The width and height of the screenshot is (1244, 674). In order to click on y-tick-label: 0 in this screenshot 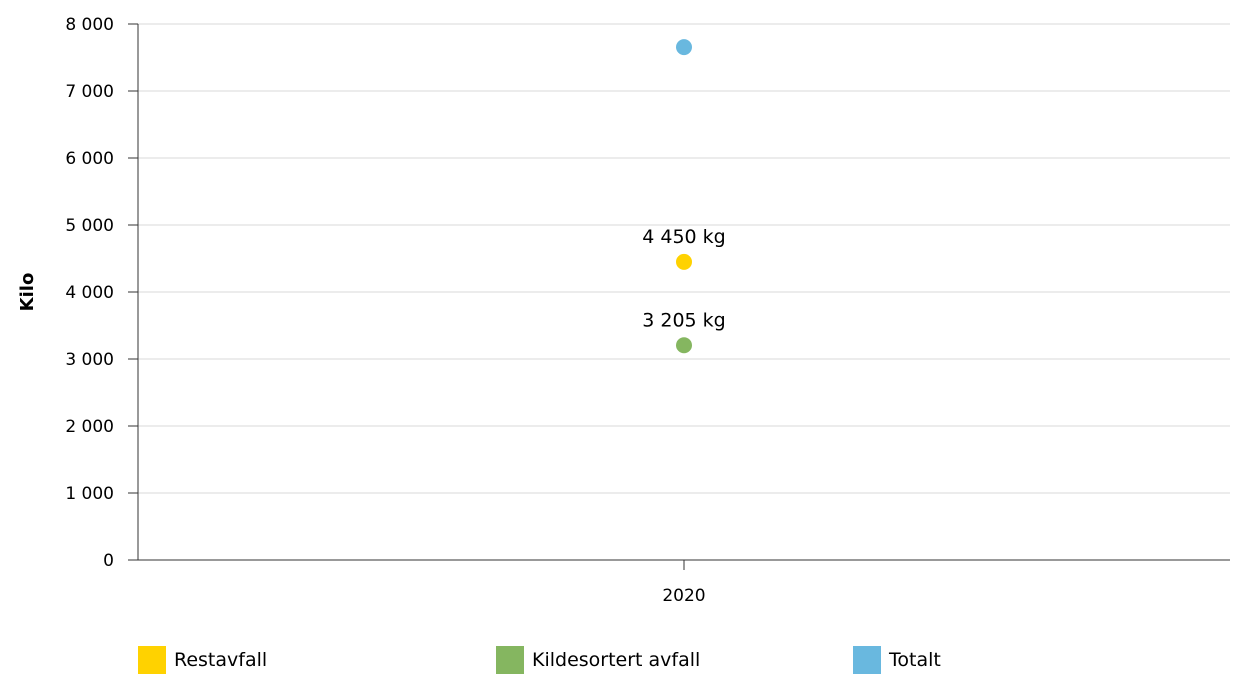, I will do `click(108, 561)`.